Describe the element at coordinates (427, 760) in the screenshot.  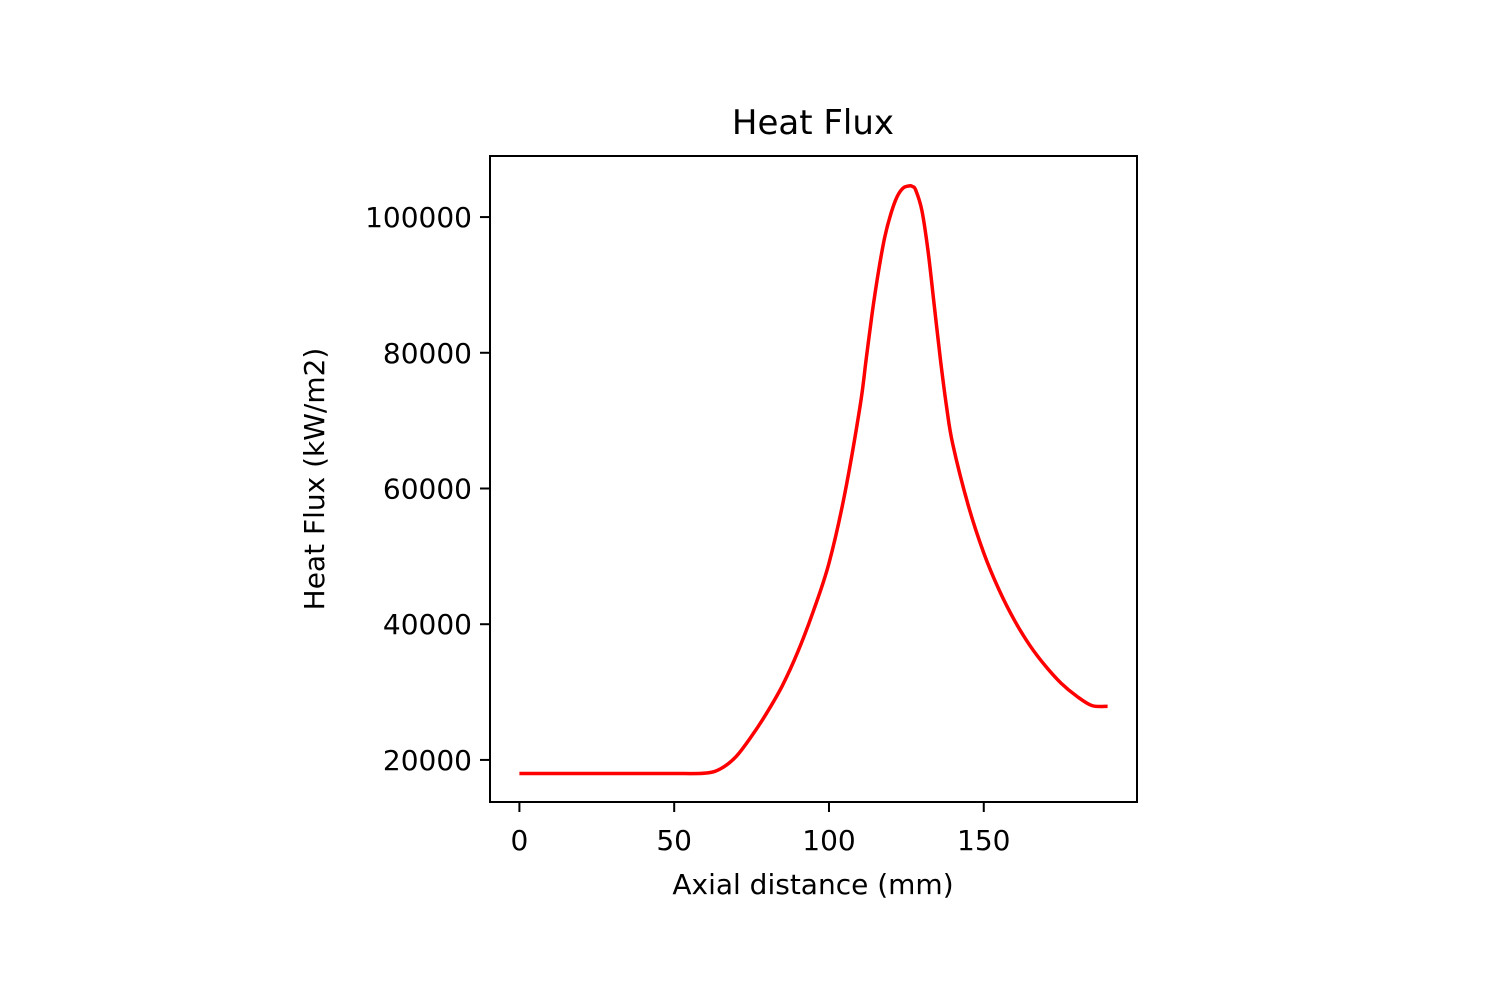
I see `y-tick-label: 20000` at that location.